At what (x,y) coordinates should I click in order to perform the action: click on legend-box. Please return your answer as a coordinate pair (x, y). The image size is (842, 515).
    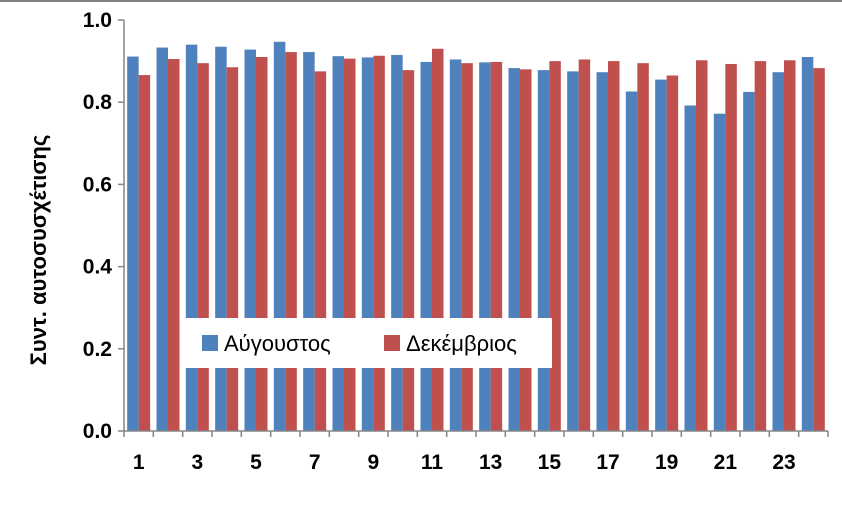
    Looking at the image, I should click on (366, 343).